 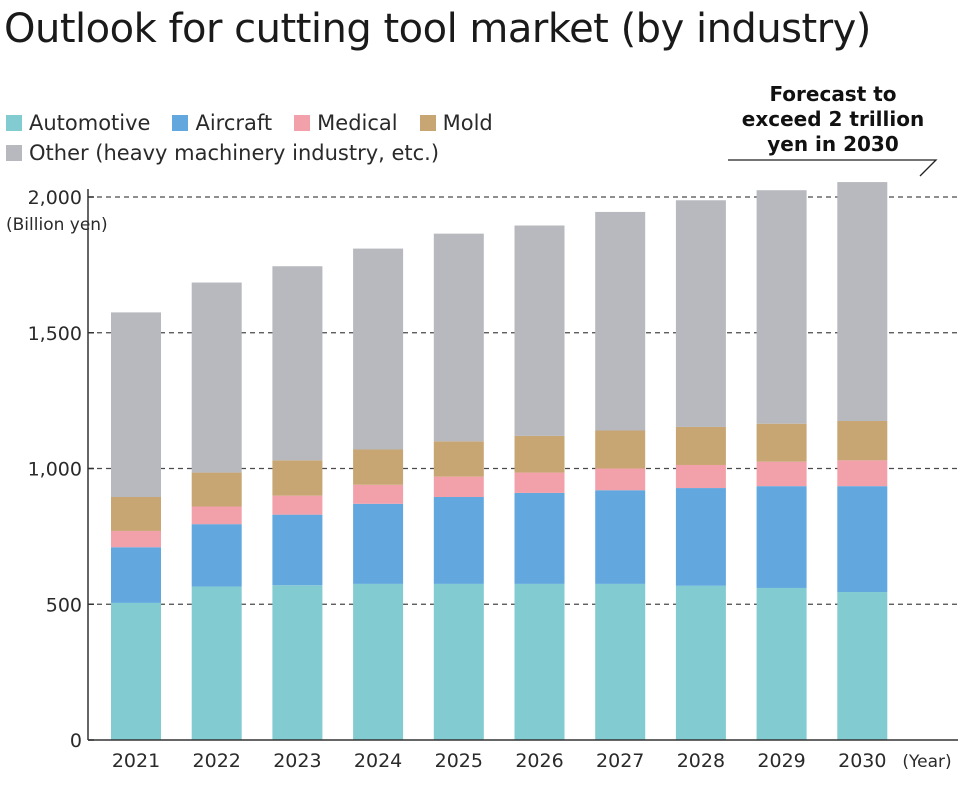 I want to click on bar-segment-other-2021, so click(x=136, y=405).